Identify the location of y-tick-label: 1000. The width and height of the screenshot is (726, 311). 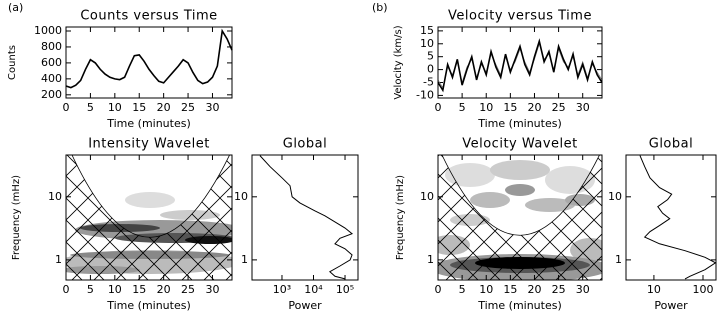
(48, 30).